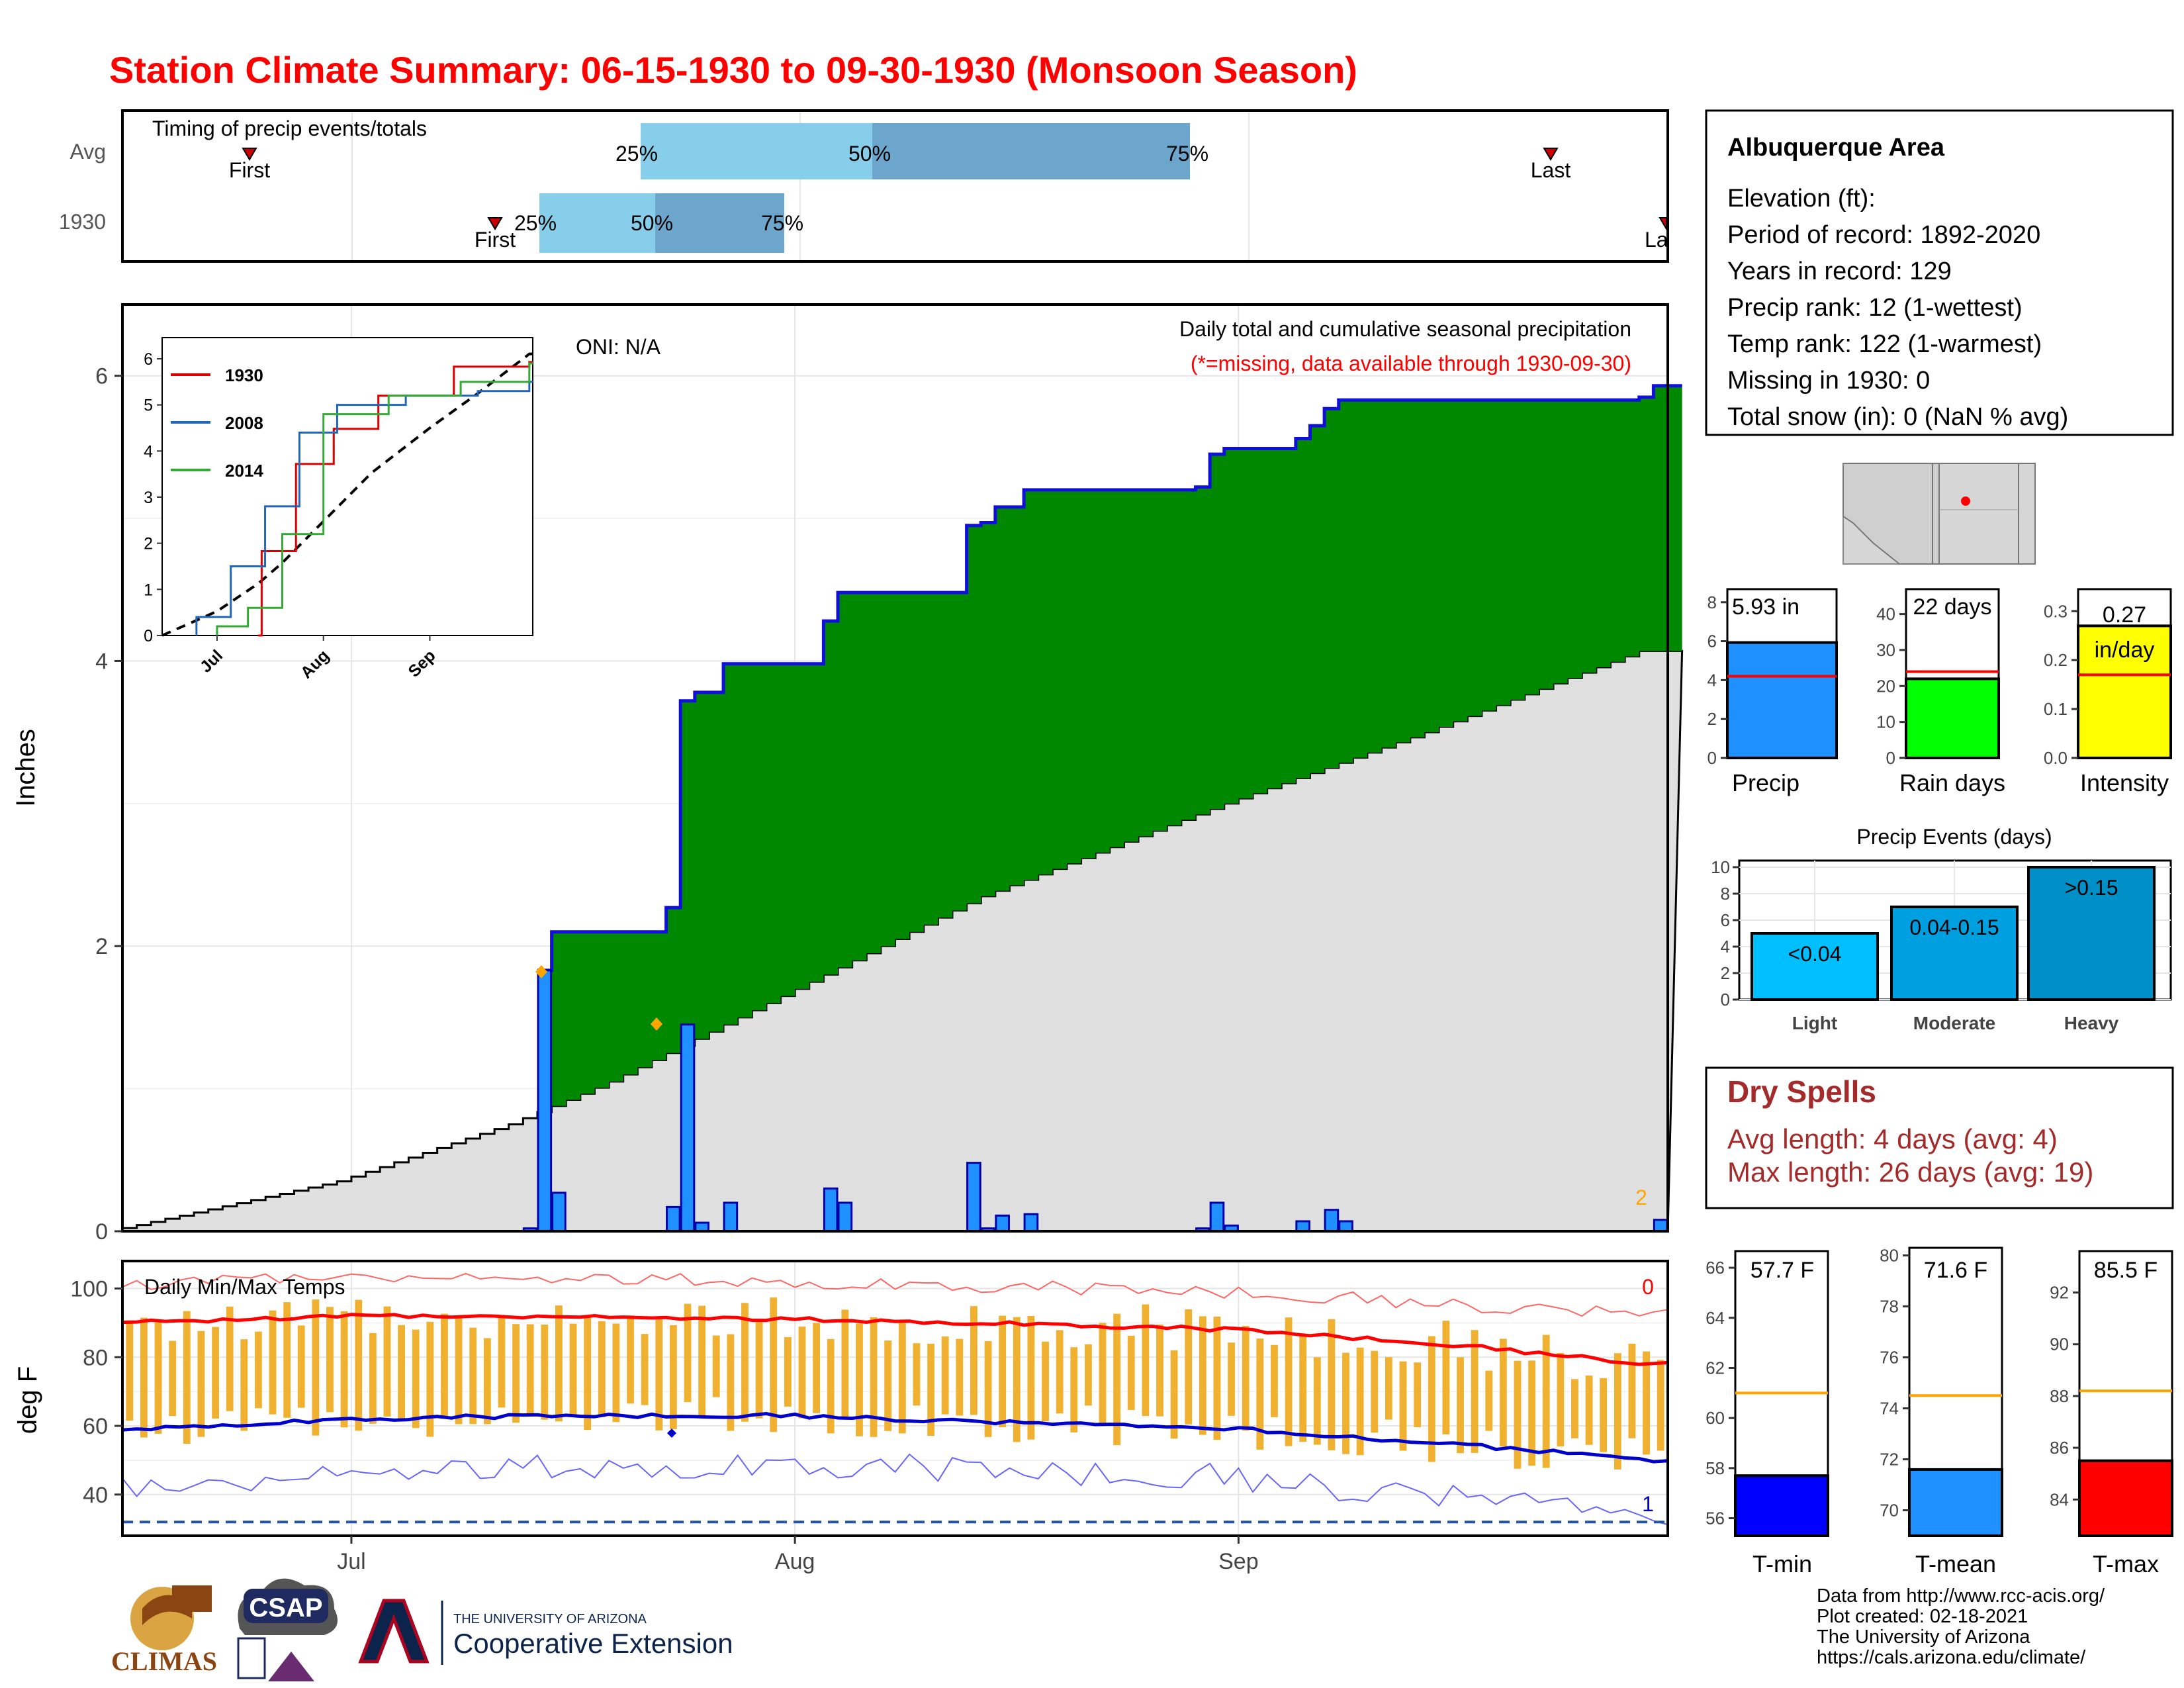 The width and height of the screenshot is (2184, 1688). Describe the element at coordinates (1938, 678) in the screenshot. I see `rain-days-chart: 0 10 20 30 40` at that location.